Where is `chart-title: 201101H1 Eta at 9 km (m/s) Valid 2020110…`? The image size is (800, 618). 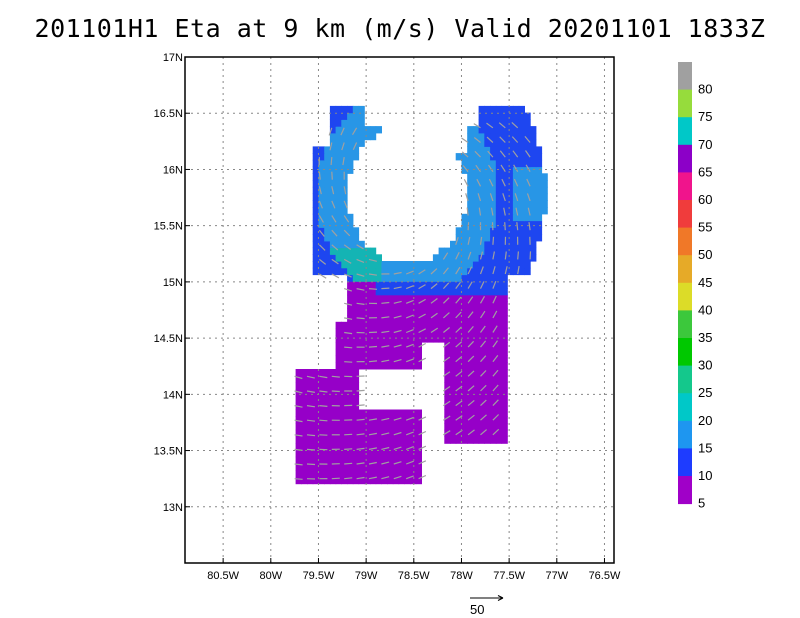 chart-title: 201101H1 Eta at 9 km (m/s) Valid 2020110… is located at coordinates (400, 28).